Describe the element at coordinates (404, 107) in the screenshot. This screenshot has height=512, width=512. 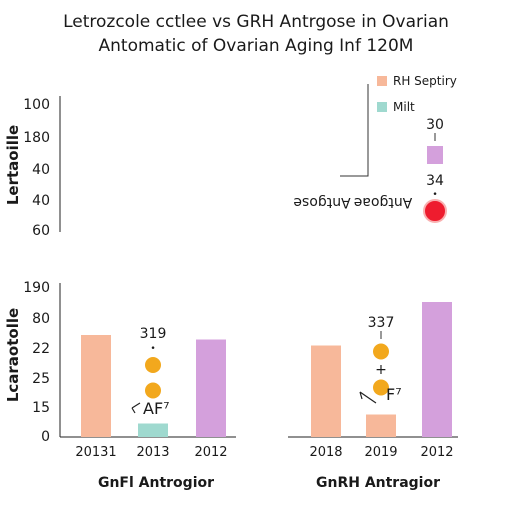
I see `legend-label-1: Milt` at that location.